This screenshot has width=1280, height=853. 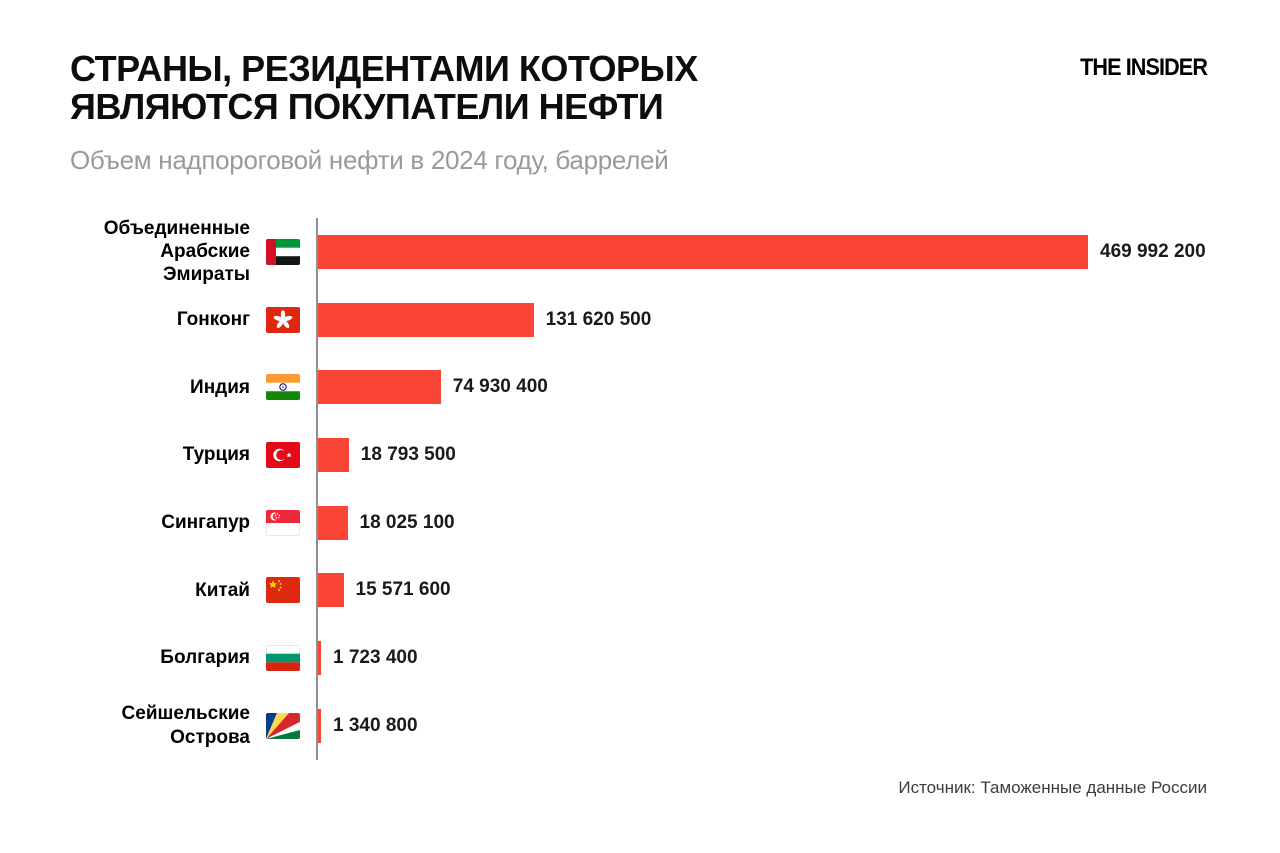 What do you see at coordinates (367, 106) in the screenshot?
I see `title-line-2: ЯВЛЯЮТСЯ ПОКУПАТЕЛИ НЕФТИ` at bounding box center [367, 106].